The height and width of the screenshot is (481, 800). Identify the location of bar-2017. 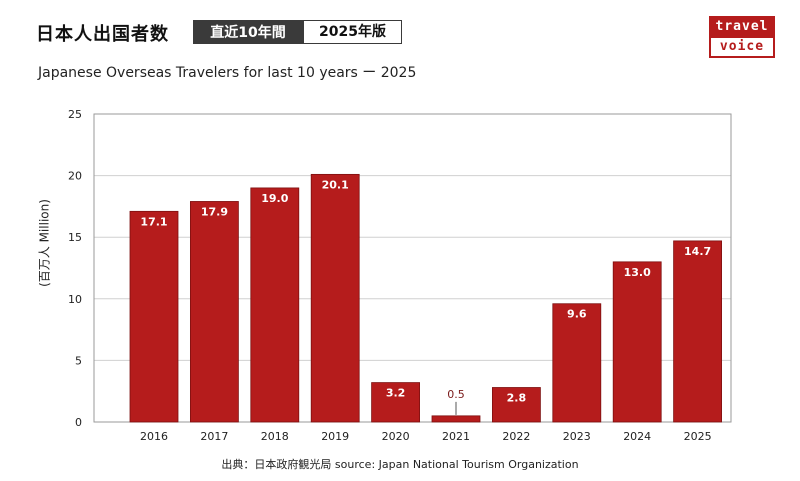
(214, 312).